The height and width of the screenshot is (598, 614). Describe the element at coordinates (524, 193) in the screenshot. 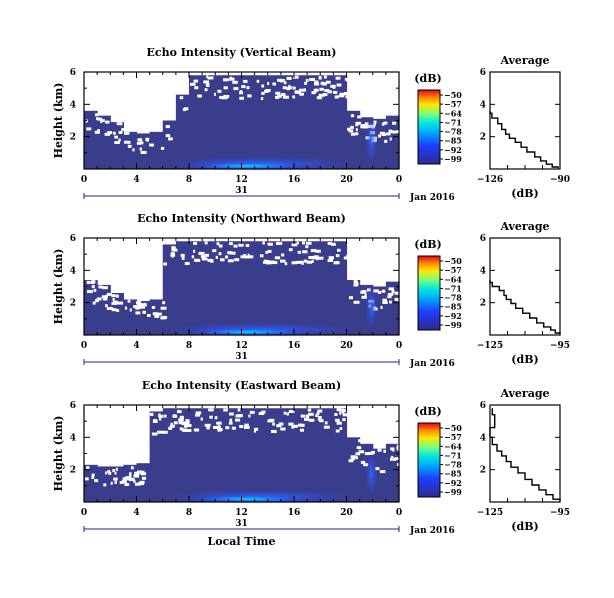

I see `profile-x-label: (dB)` at that location.